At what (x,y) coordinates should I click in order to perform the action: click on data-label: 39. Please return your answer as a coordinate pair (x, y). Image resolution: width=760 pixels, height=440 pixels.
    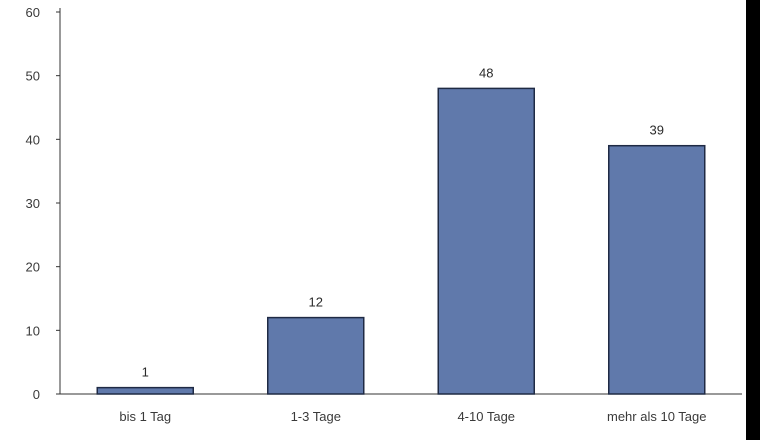
    Looking at the image, I should click on (657, 130).